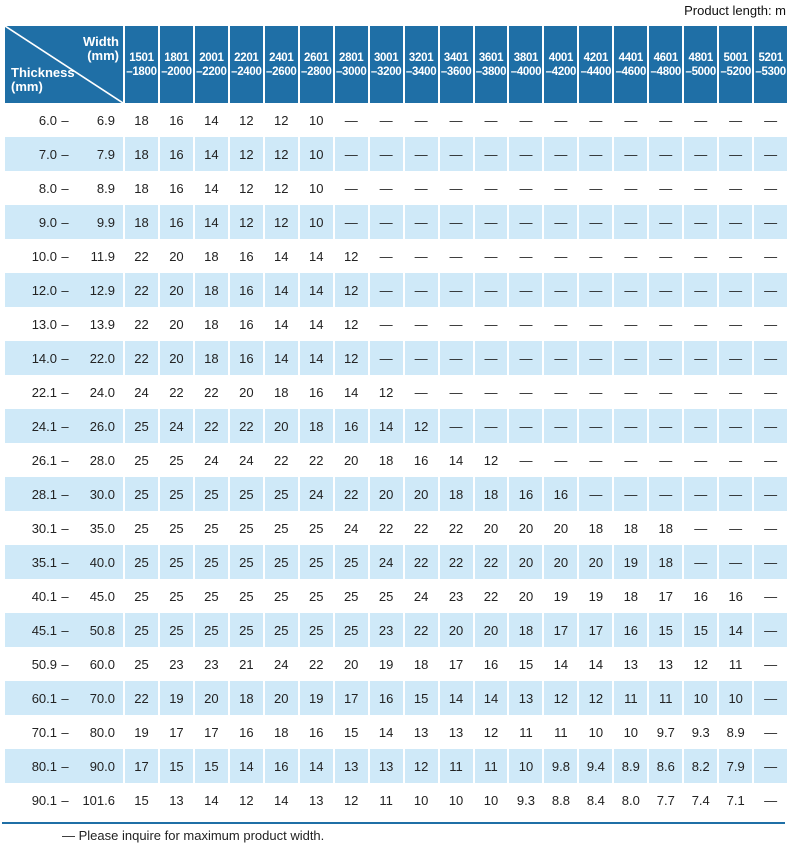 The height and width of the screenshot is (849, 791). What do you see at coordinates (456, 57) in the screenshot?
I see `column-header-top: 3401` at bounding box center [456, 57].